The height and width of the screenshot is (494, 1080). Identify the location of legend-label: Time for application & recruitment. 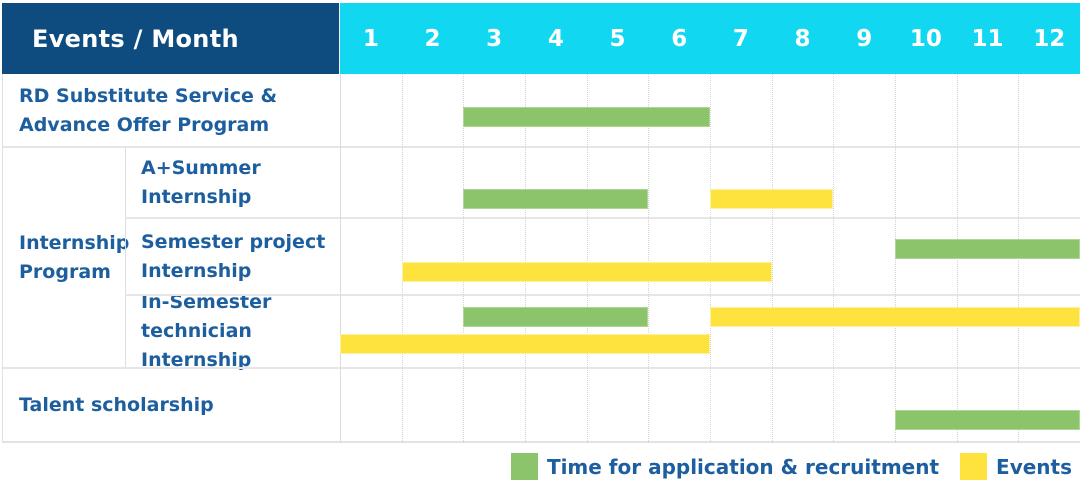
(743, 466).